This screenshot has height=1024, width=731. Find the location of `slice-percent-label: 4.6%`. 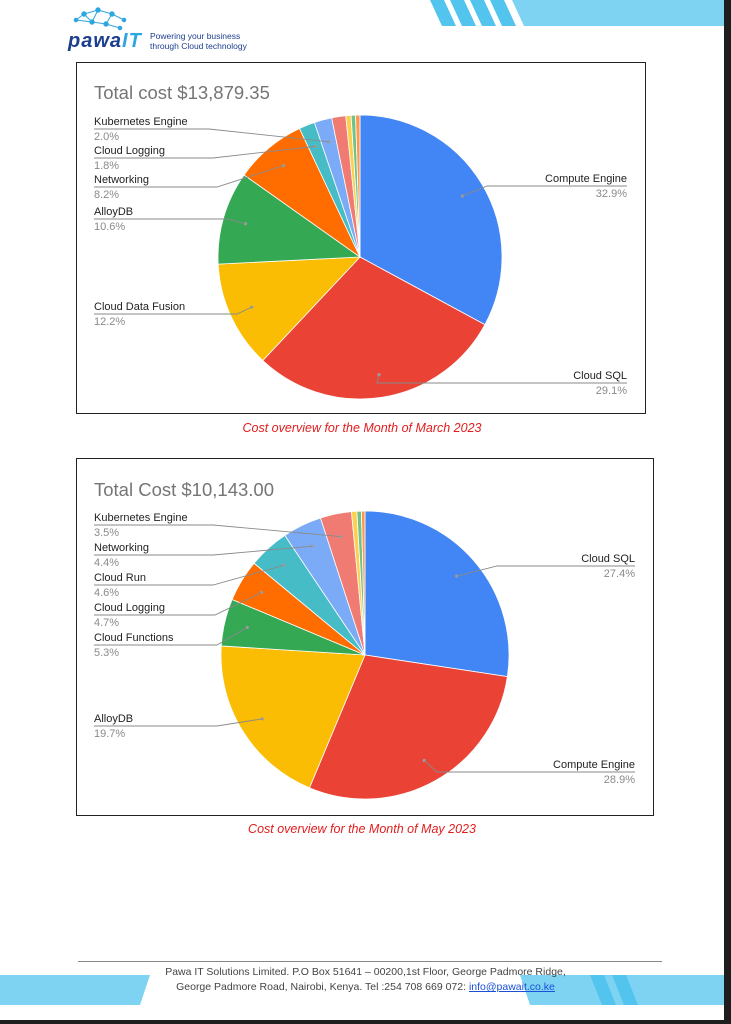

slice-percent-label: 4.6% is located at coordinates (106, 593).